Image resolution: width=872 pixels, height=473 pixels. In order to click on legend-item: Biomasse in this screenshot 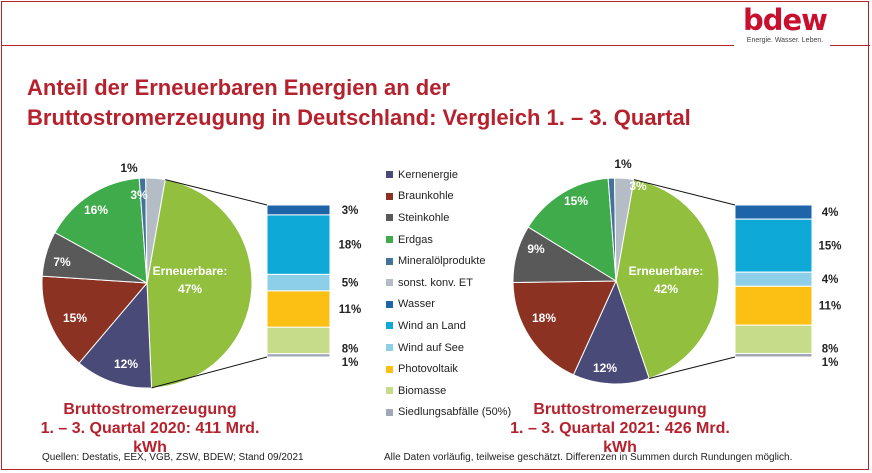, I will do `click(448, 391)`.